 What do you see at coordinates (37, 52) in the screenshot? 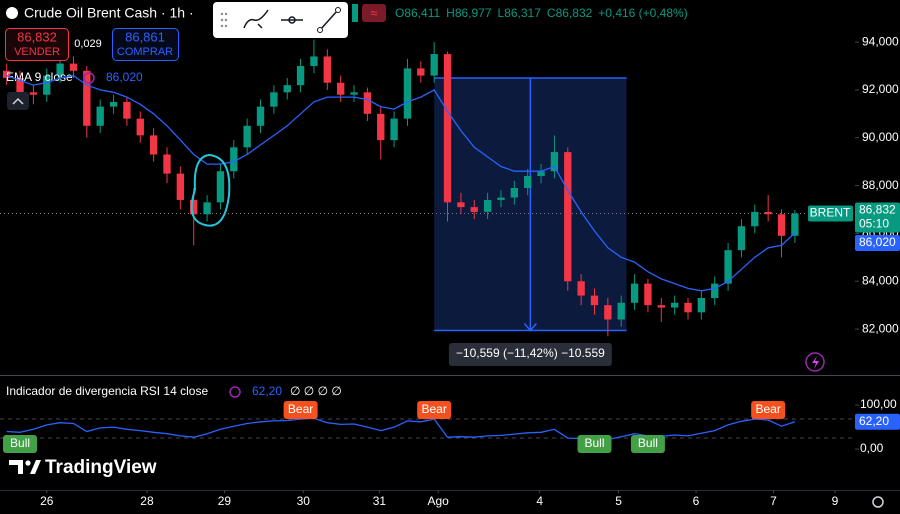
I see `sell-label: VENDER` at bounding box center [37, 52].